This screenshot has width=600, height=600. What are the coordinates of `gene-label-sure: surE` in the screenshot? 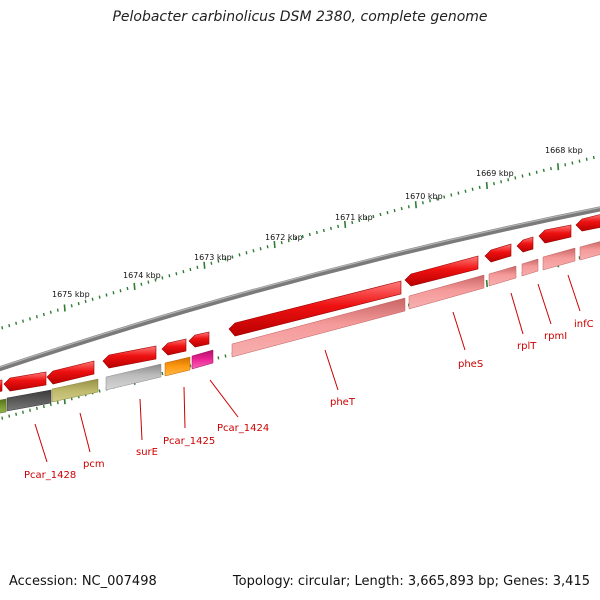 It's located at (147, 452).